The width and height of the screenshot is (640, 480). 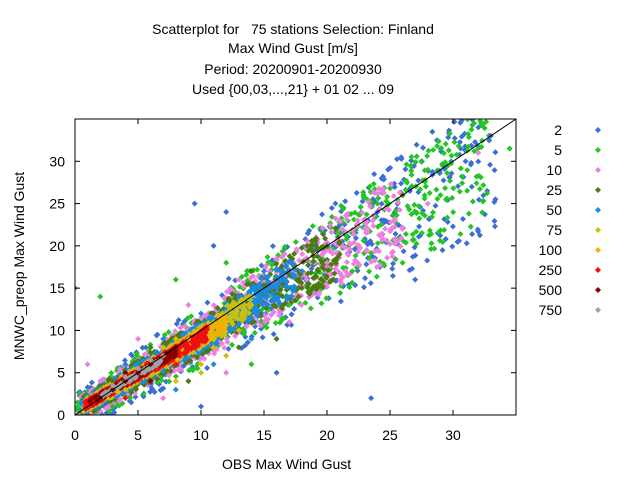 What do you see at coordinates (293, 69) in the screenshot?
I see `title-line-3: Period: 20200901-20200930` at bounding box center [293, 69].